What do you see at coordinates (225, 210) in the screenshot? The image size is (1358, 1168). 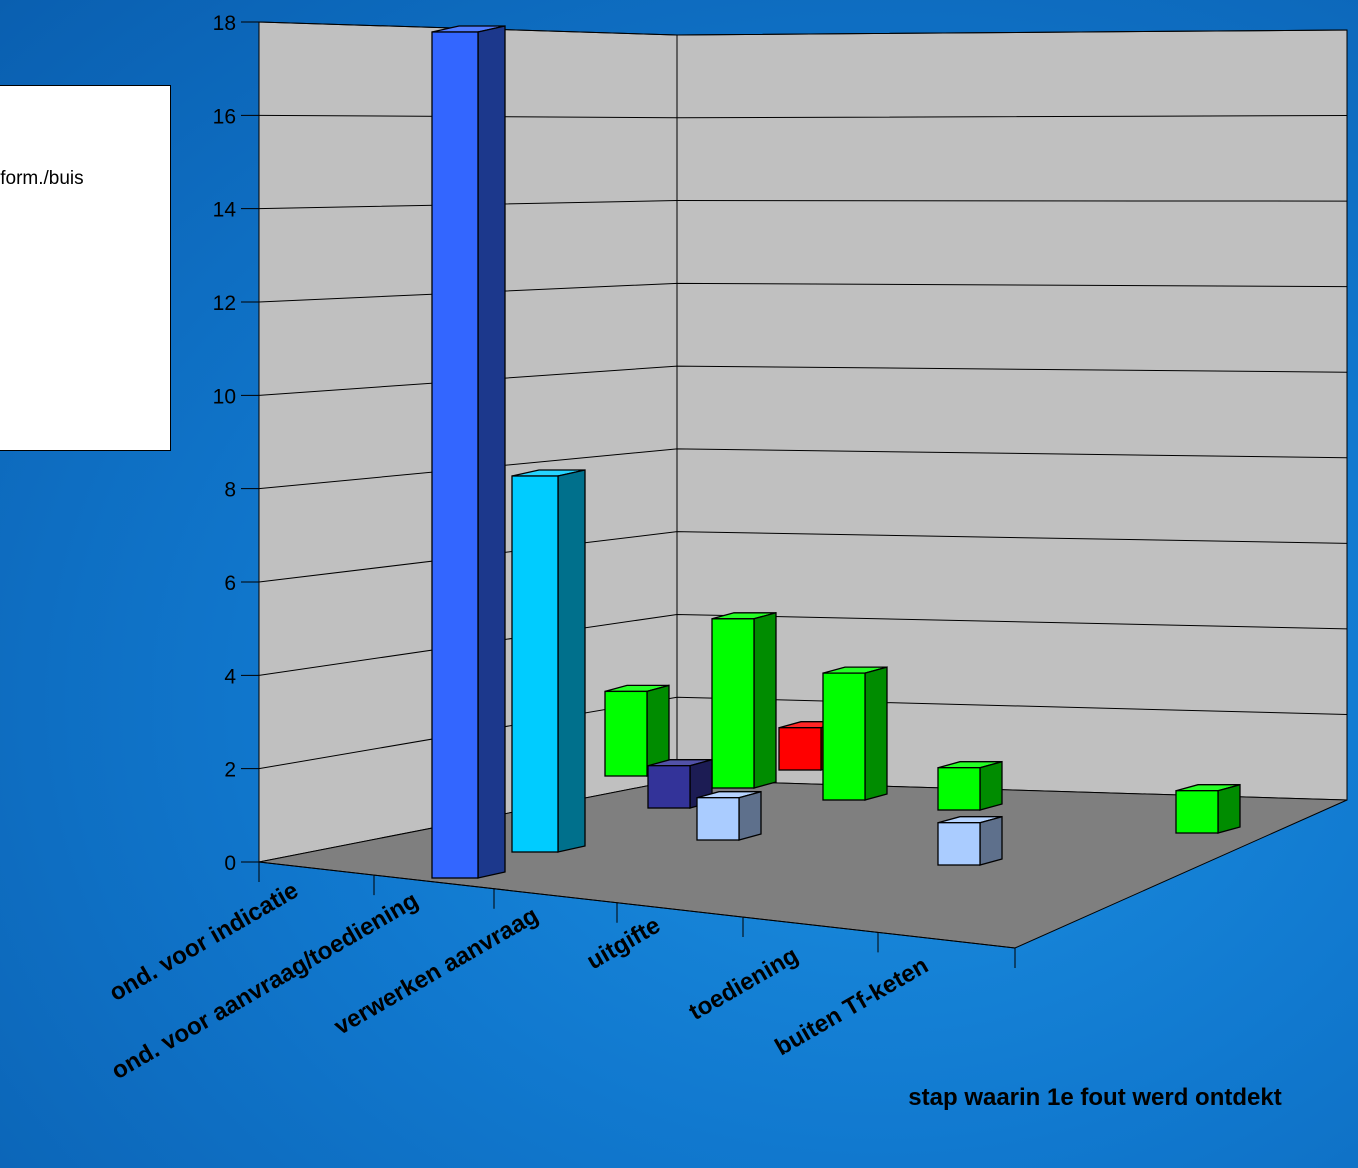 I see `y-tick-label: 14` at bounding box center [225, 210].